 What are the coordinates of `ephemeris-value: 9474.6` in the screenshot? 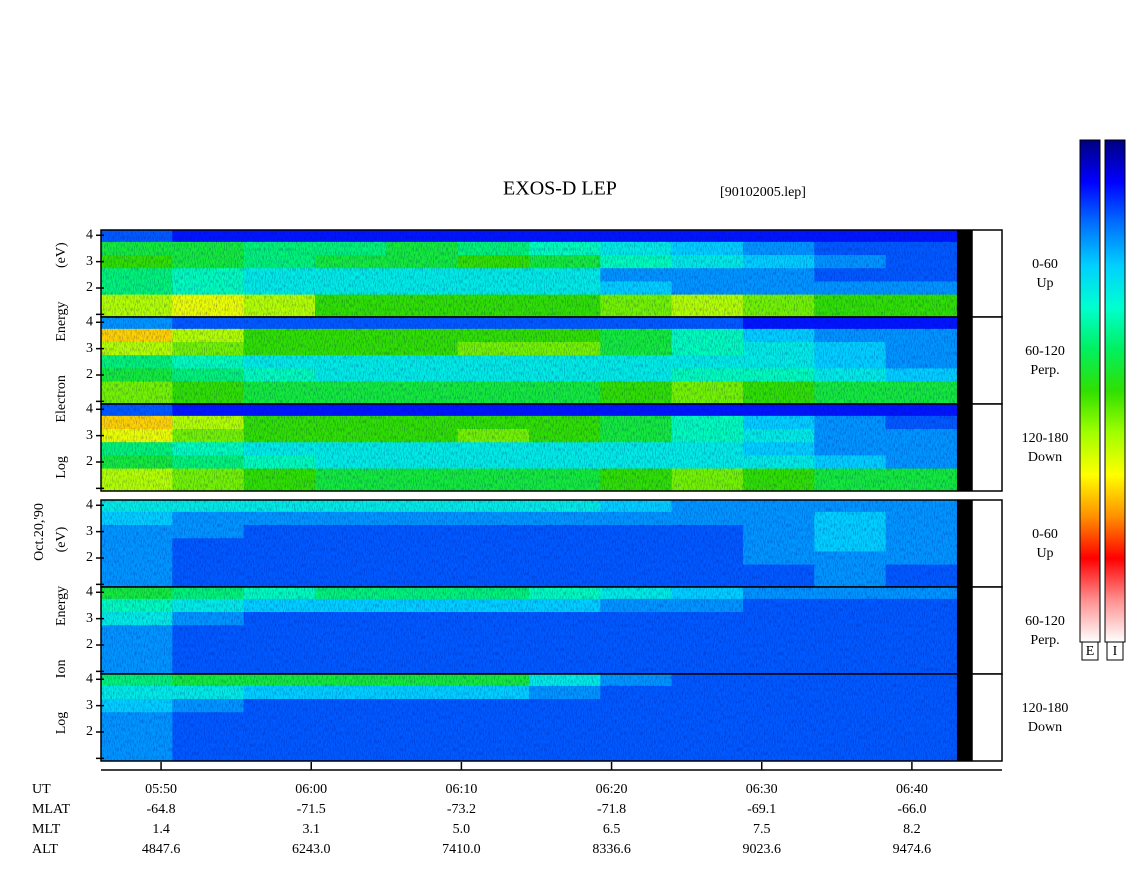 It's located at (912, 849).